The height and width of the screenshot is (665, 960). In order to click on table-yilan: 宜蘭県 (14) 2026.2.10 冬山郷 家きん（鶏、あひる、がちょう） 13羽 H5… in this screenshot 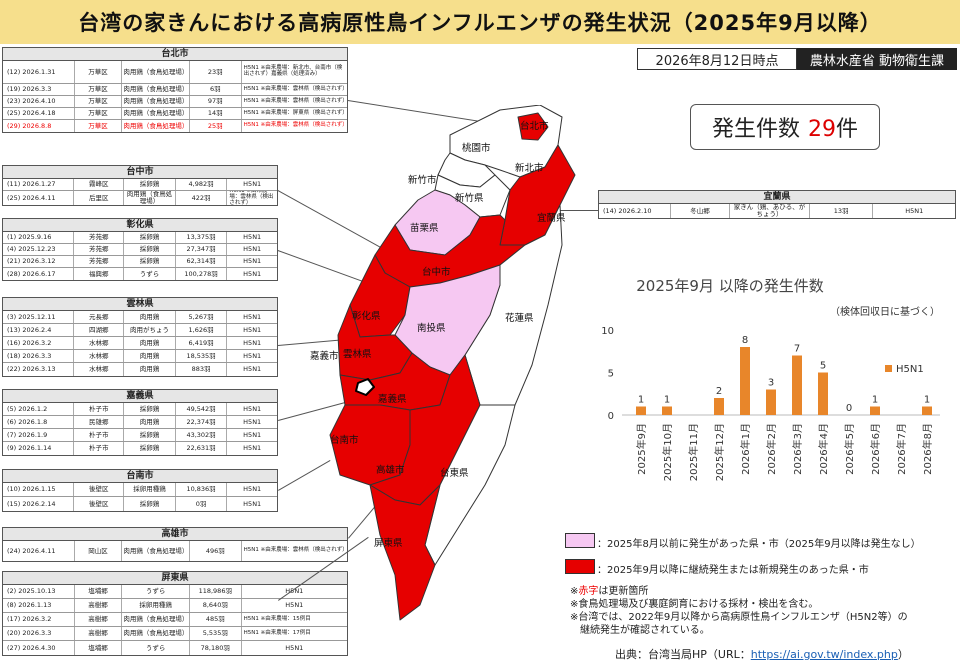, I will do `click(777, 204)`.